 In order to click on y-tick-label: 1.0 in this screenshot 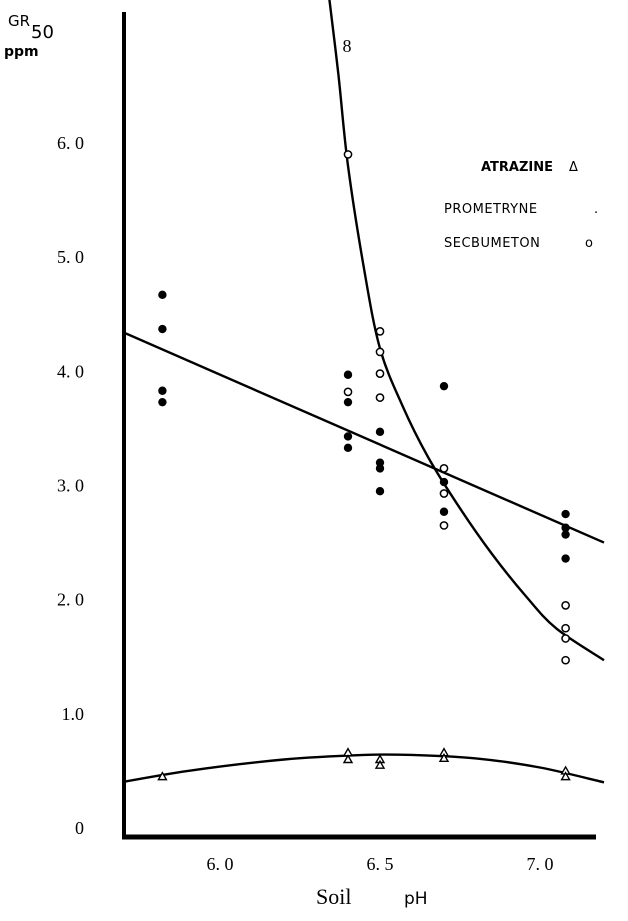, I will do `click(73, 714)`.